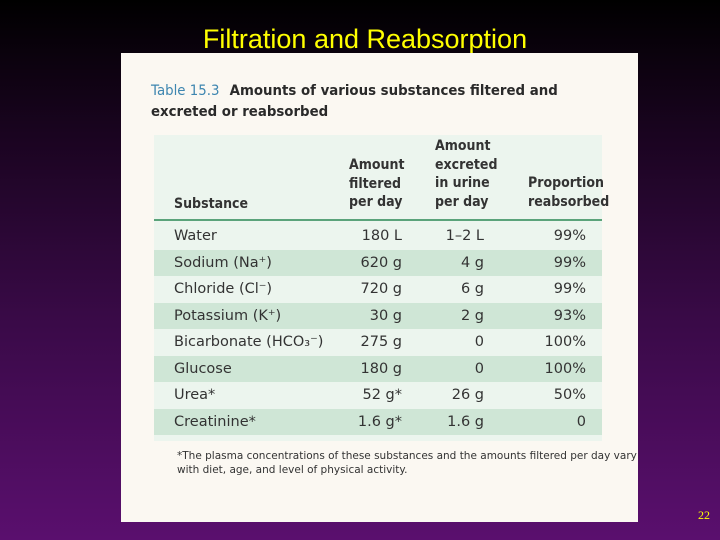 The height and width of the screenshot is (540, 720). I want to click on table-row: Glucose 180 g 0 100%, so click(378, 368).